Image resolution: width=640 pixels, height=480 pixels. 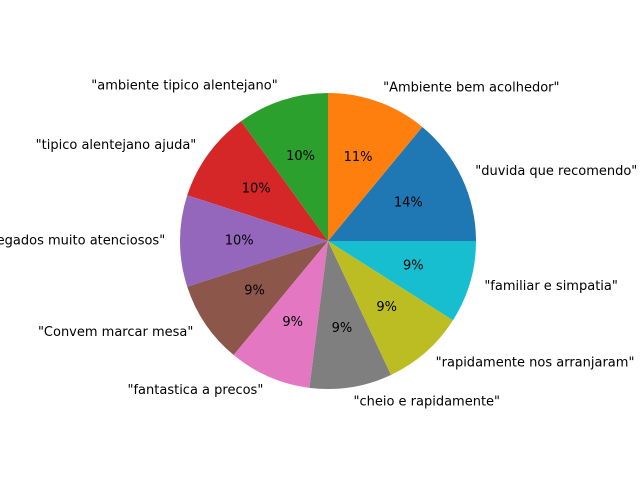 I want to click on pie-slice-empregados-muito-atenciosos, so click(x=253, y=241).